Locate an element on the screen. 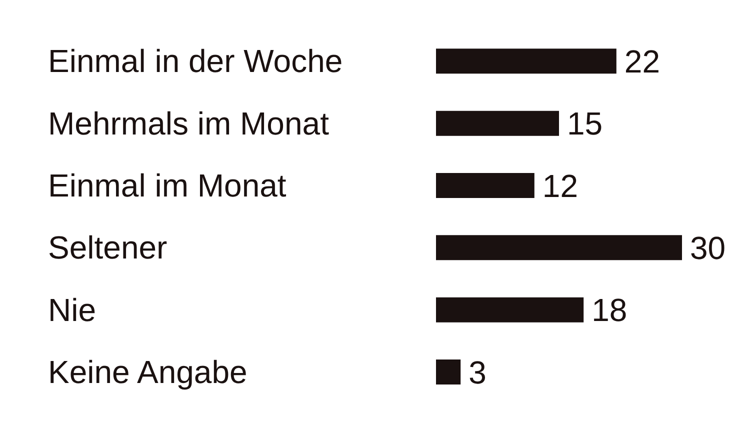 The height and width of the screenshot is (421, 750). y-tick-label: Einmal in der Woche is located at coordinates (195, 61).